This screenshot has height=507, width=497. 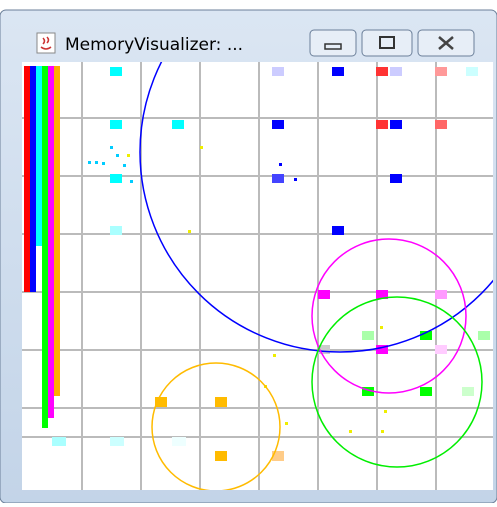 I want to click on maximize-button, so click(x=387, y=43).